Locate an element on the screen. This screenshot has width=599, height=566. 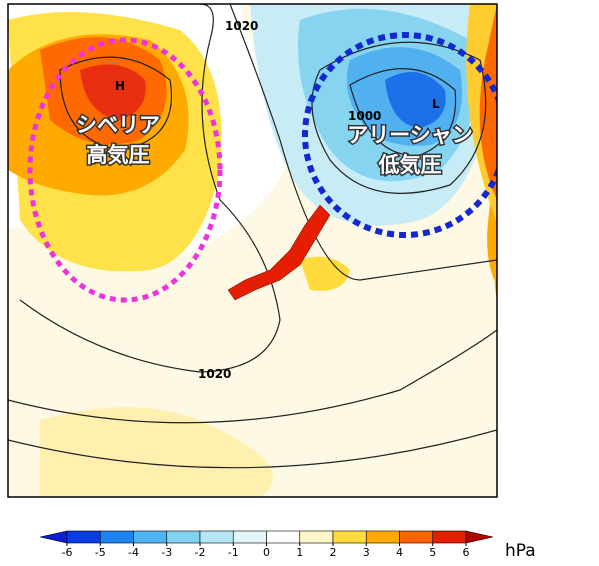
colorbar: -6 -5 -4 -3 -2 -1 0 1 2 3 4 5 6 hPa is located at coordinates (287, 545).